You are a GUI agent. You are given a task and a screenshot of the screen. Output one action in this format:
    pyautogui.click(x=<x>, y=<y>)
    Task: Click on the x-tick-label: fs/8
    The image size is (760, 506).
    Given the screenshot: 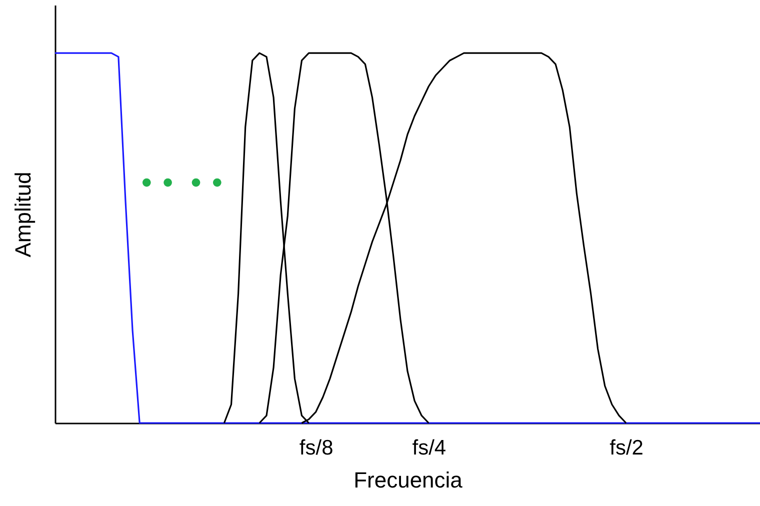 What is the action you would take?
    pyautogui.click(x=316, y=448)
    